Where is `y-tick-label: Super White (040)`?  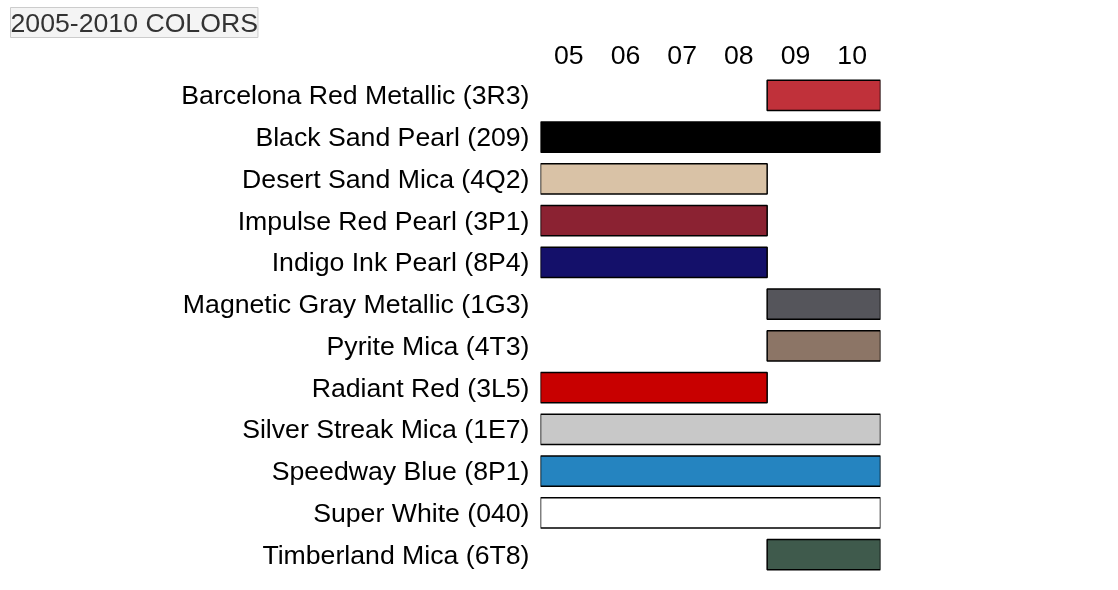
y-tick-label: Super White (040) is located at coordinates (421, 512).